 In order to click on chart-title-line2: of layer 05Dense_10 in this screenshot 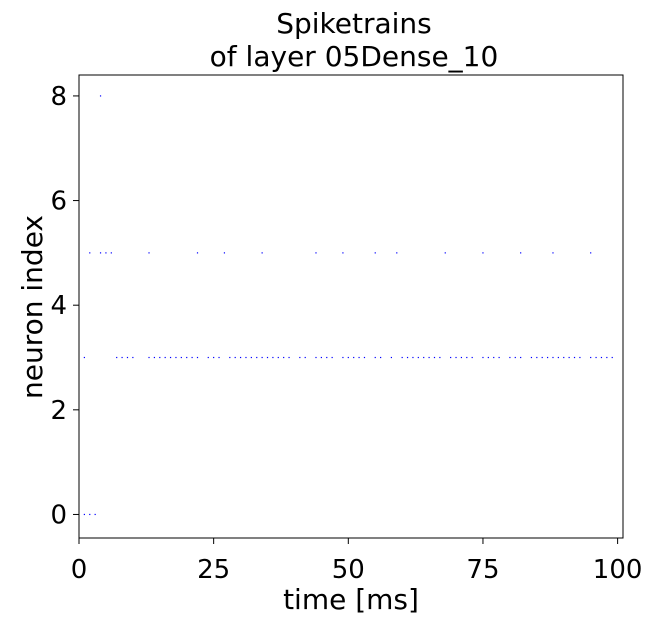, I will do `click(354, 56)`.